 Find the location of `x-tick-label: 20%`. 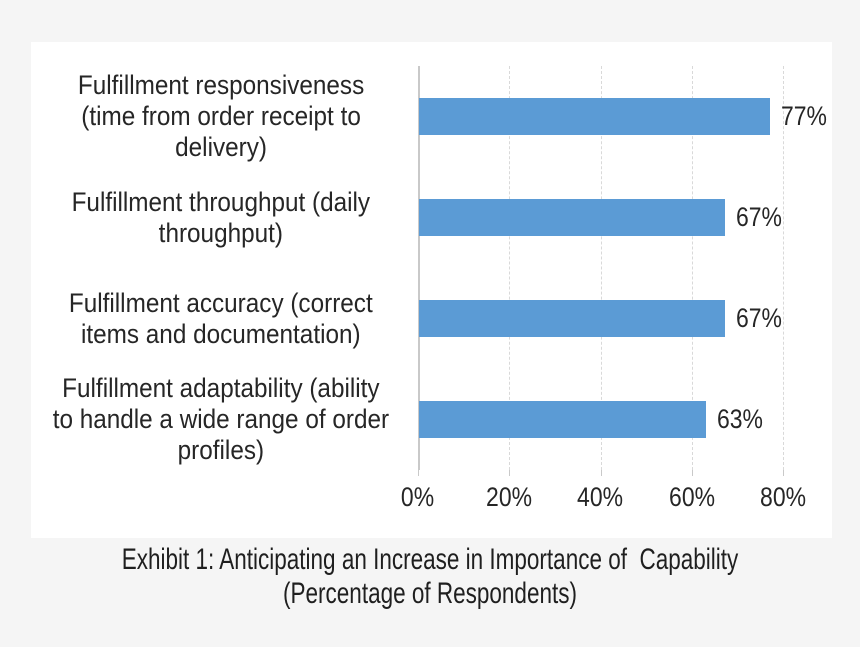

x-tick-label: 20% is located at coordinates (509, 497).